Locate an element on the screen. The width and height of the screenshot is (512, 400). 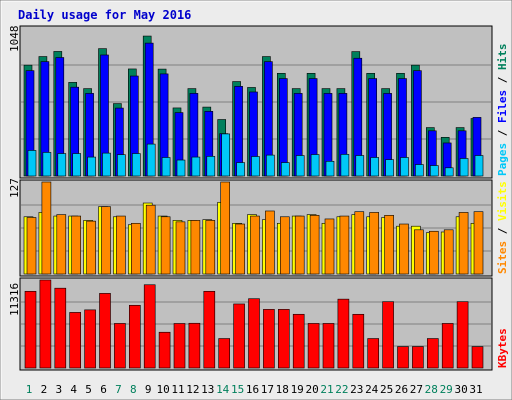
day-label-12: 12 is located at coordinates (192, 389).